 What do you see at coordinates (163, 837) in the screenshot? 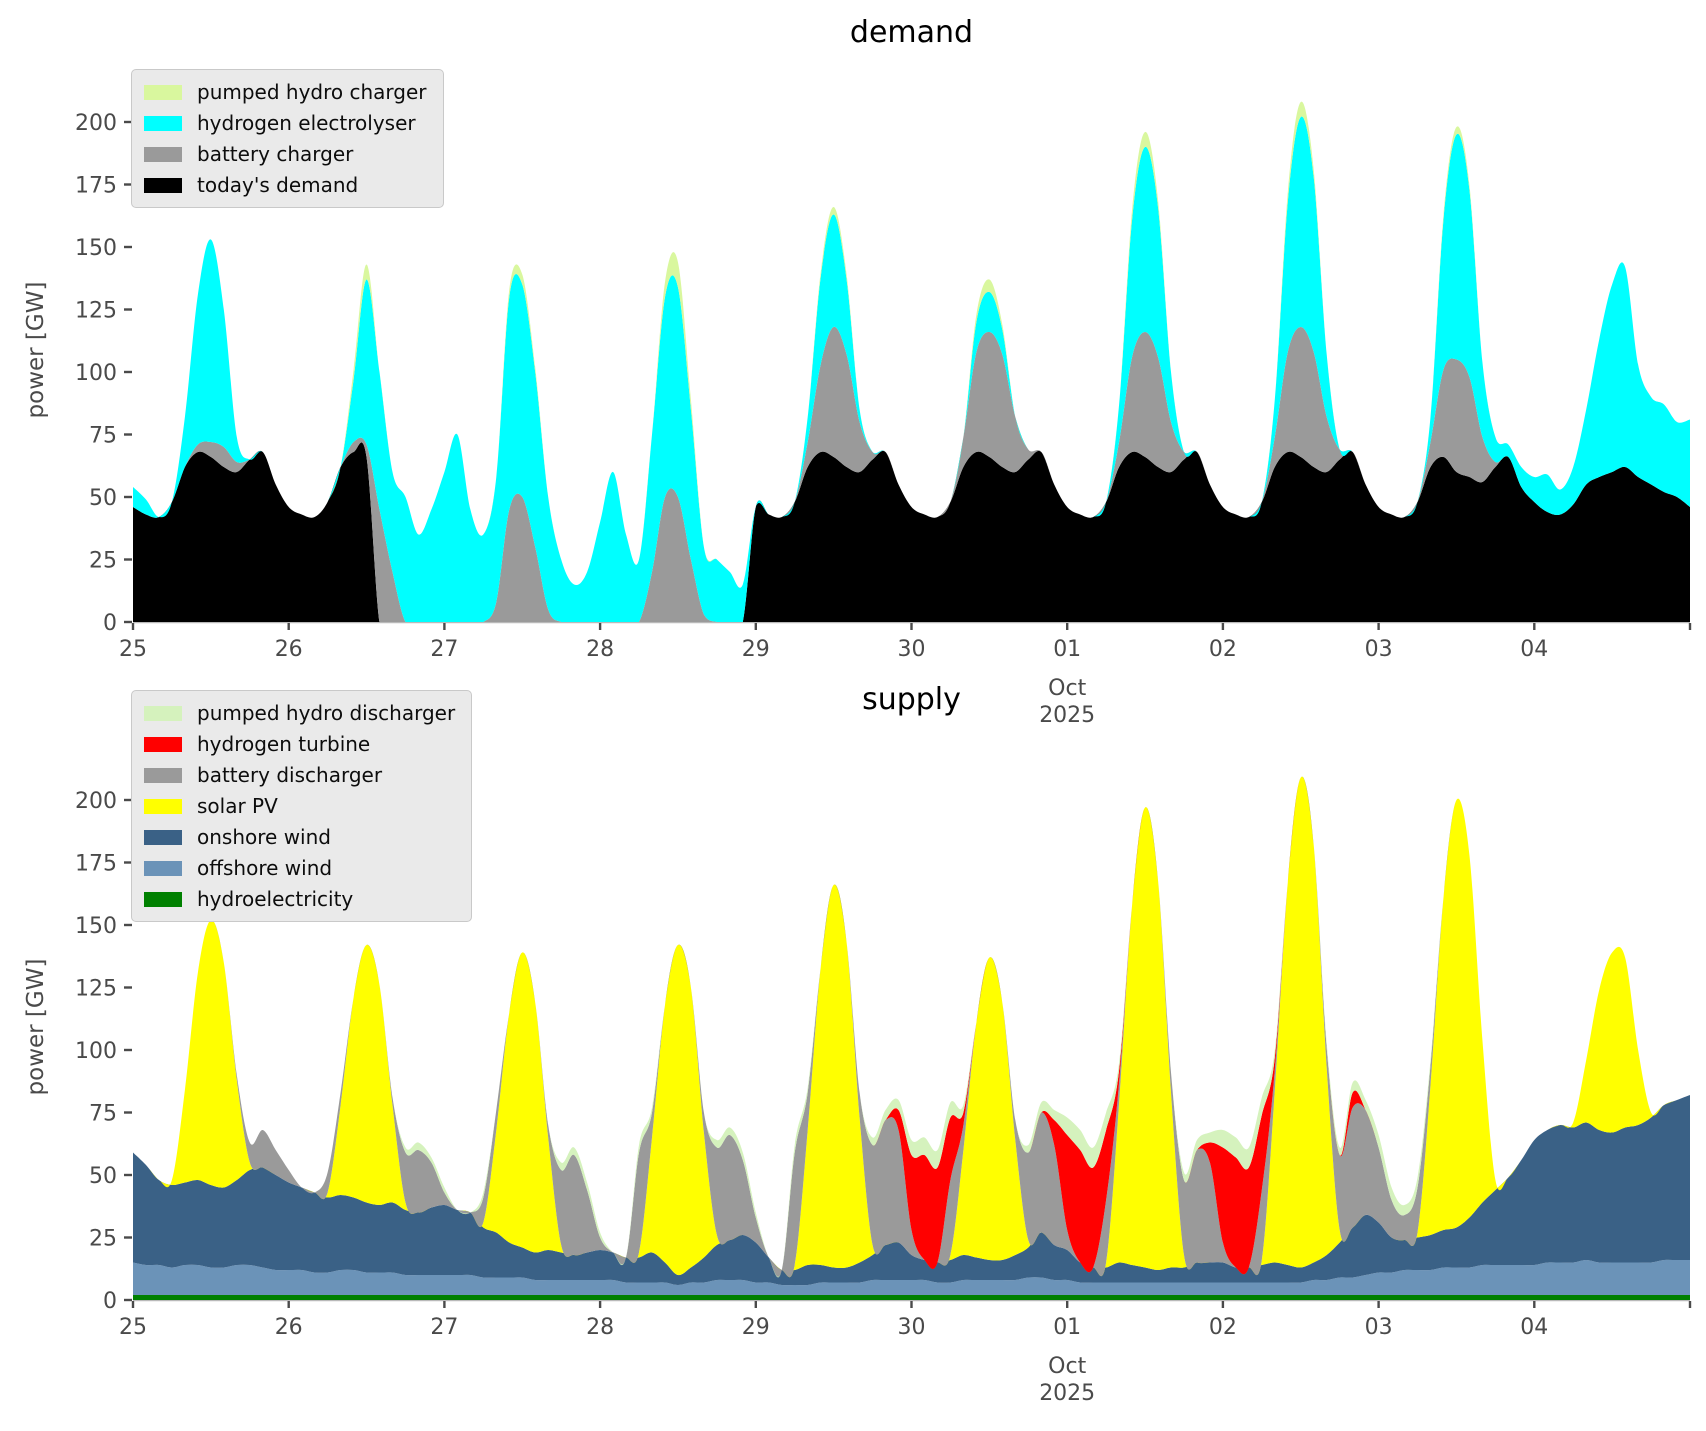
I see `legend-swatch-onshore-wind` at bounding box center [163, 837].